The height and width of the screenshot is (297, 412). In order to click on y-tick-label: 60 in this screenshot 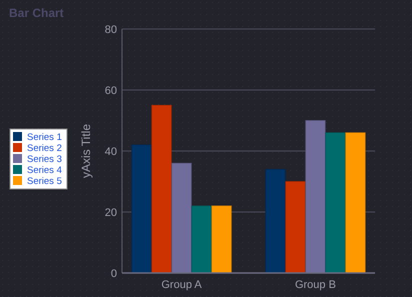, I will do `click(110, 91)`.